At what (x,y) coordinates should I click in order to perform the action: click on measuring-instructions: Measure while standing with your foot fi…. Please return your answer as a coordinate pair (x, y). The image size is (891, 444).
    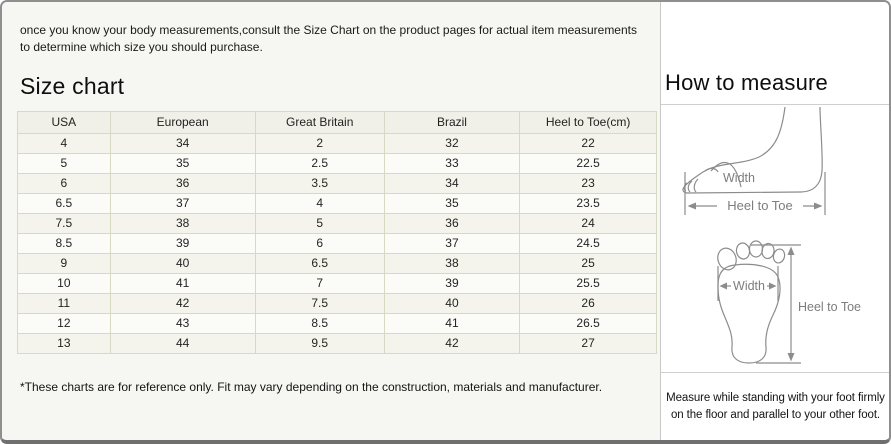
    Looking at the image, I should click on (775, 407).